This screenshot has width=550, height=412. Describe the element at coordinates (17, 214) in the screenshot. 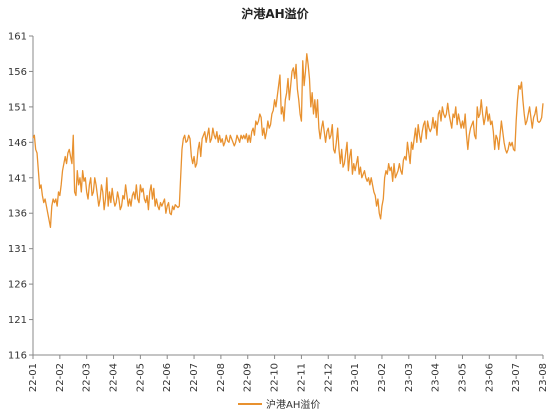

I see `y-tick-label: 136` at that location.